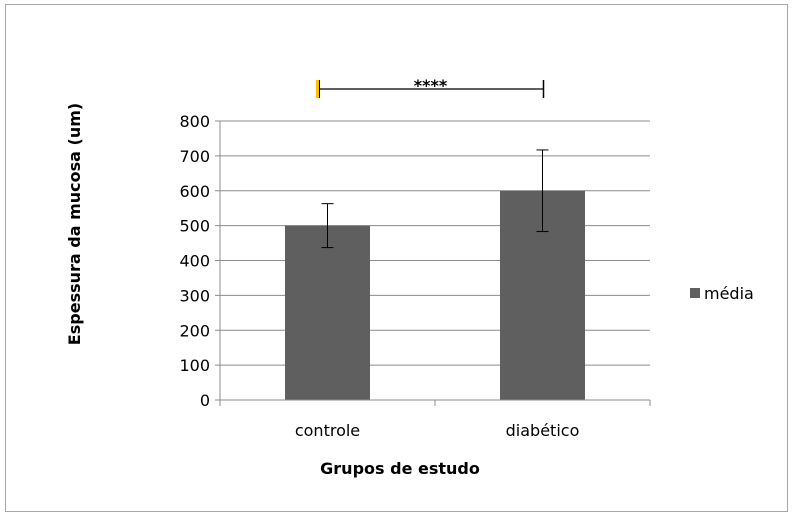  Describe the element at coordinates (327, 430) in the screenshot. I see `x-tick-label: controle` at that location.